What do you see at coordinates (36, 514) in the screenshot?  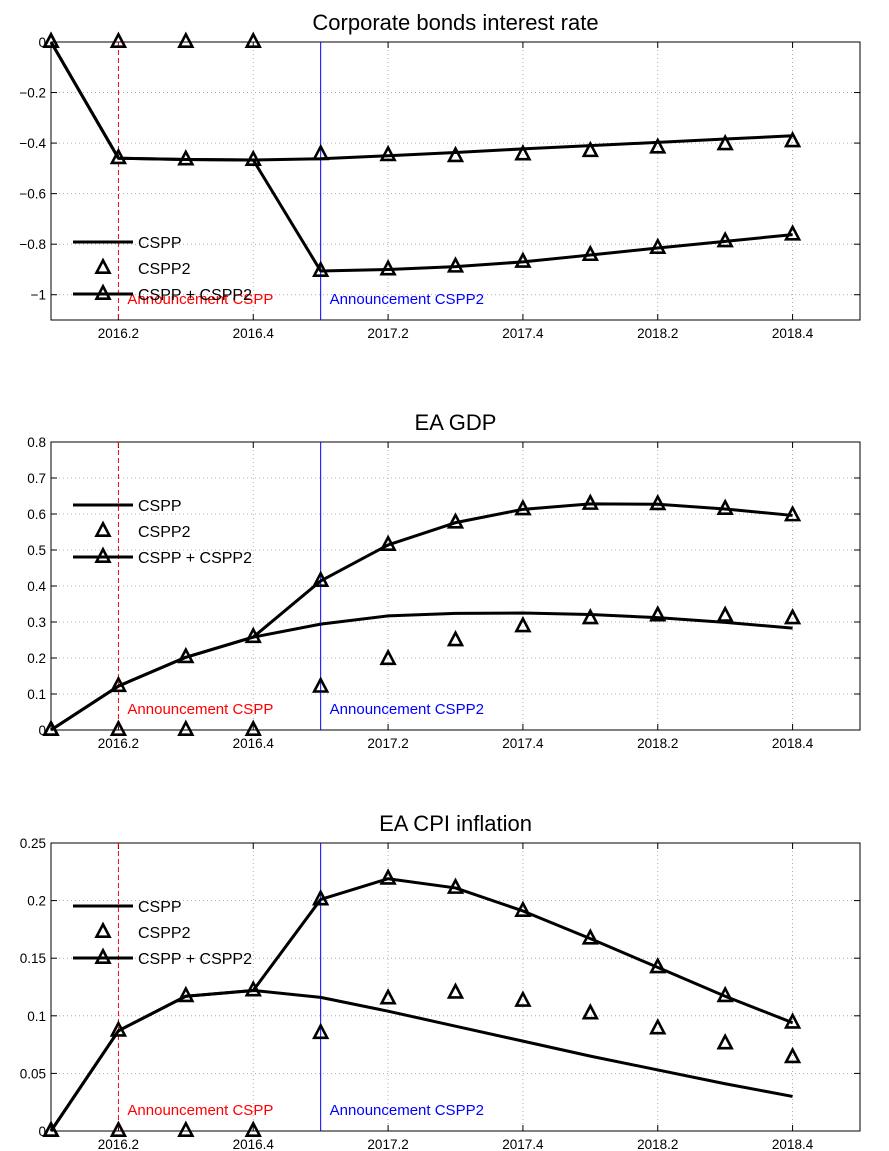 I see `y-tick-label: 0.6` at bounding box center [36, 514].